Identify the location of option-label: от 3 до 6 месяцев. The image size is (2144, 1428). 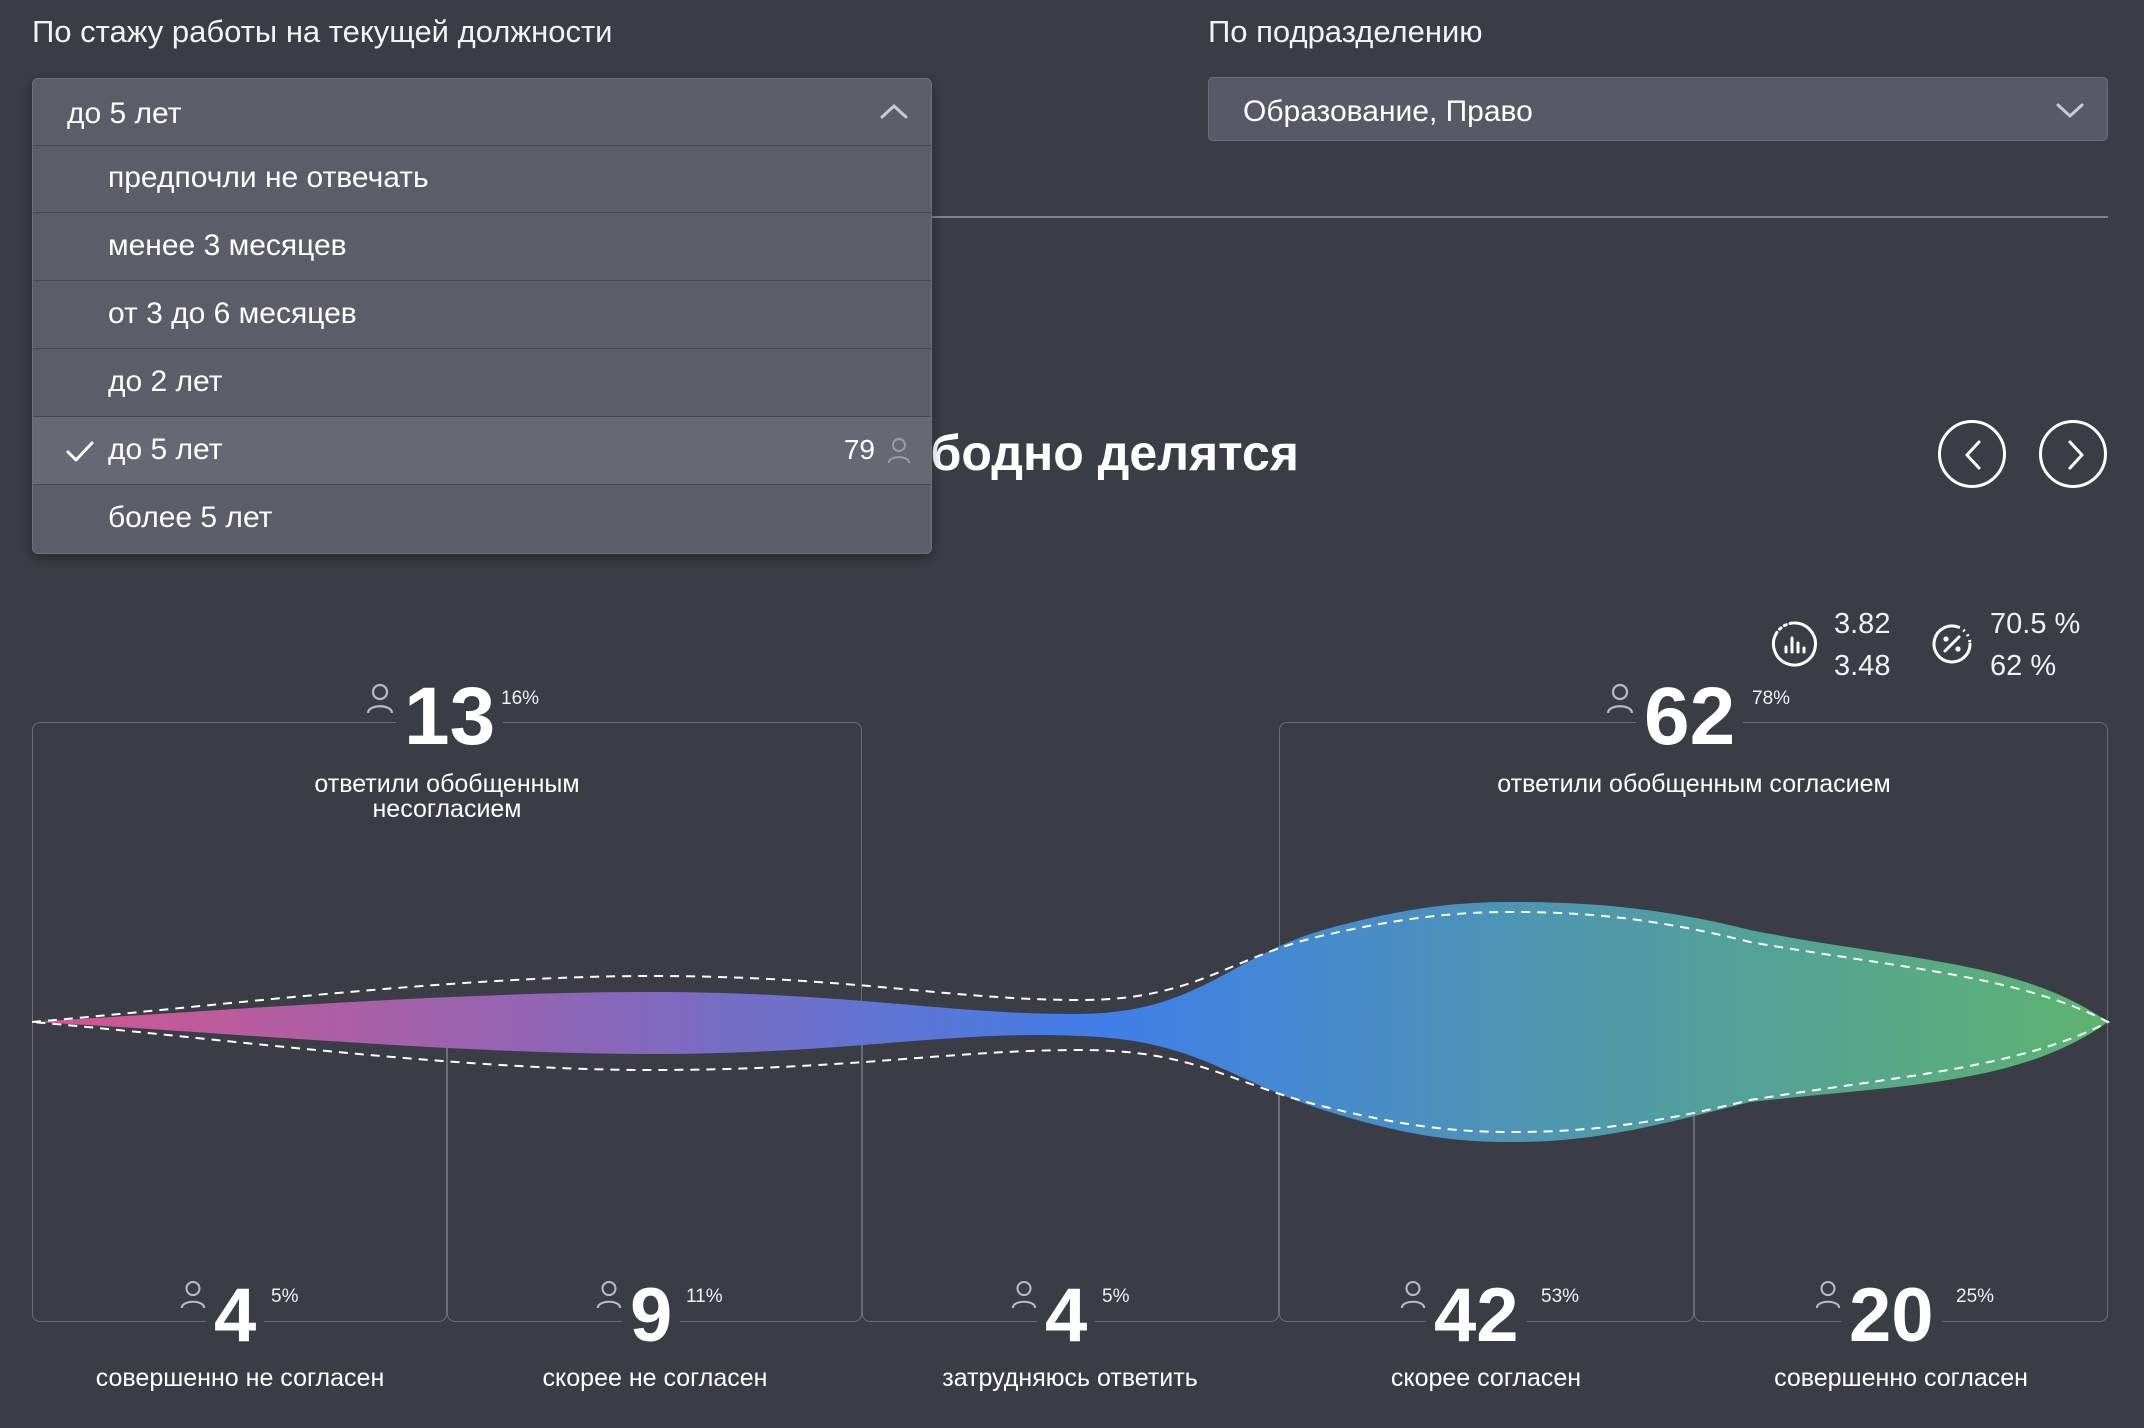
(232, 313).